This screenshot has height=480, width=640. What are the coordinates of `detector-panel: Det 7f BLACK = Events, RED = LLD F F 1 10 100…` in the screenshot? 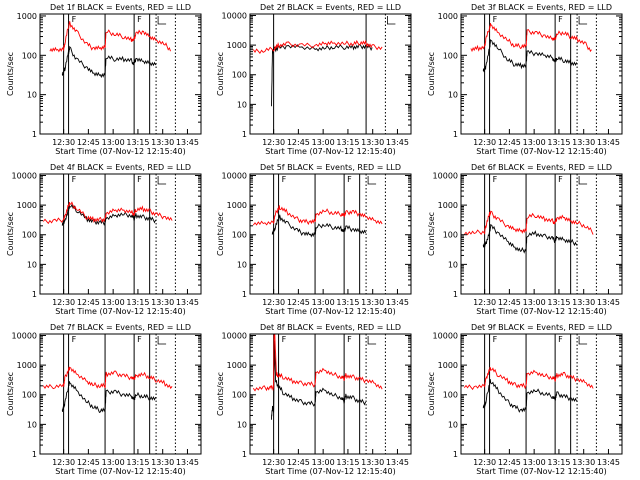 It's located at (104, 399).